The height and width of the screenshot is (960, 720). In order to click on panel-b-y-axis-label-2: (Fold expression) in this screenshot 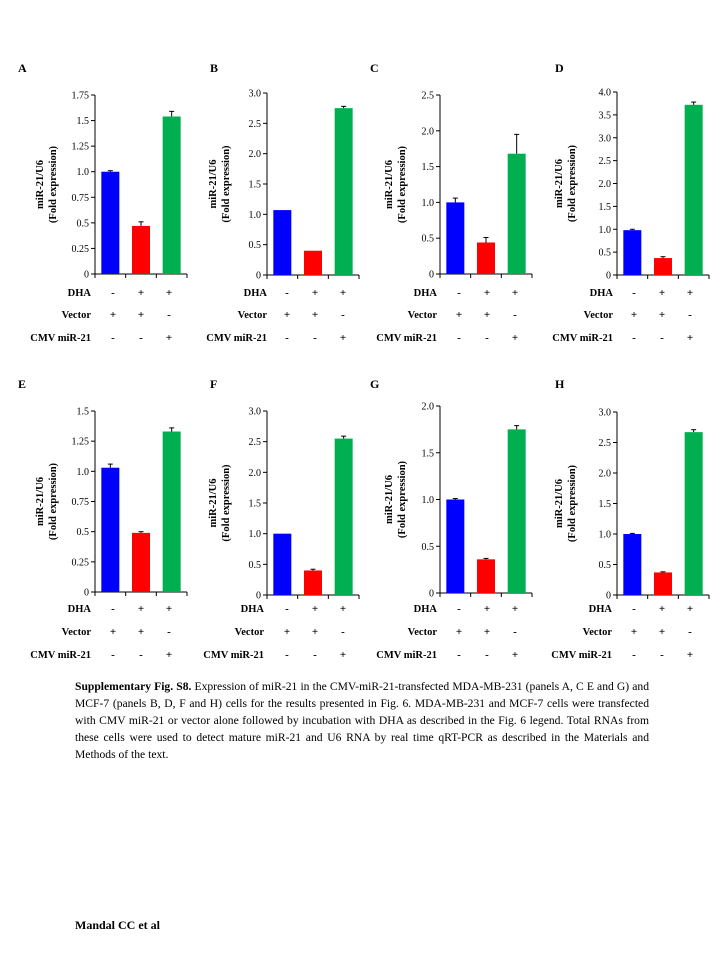, I will do `click(226, 184)`.